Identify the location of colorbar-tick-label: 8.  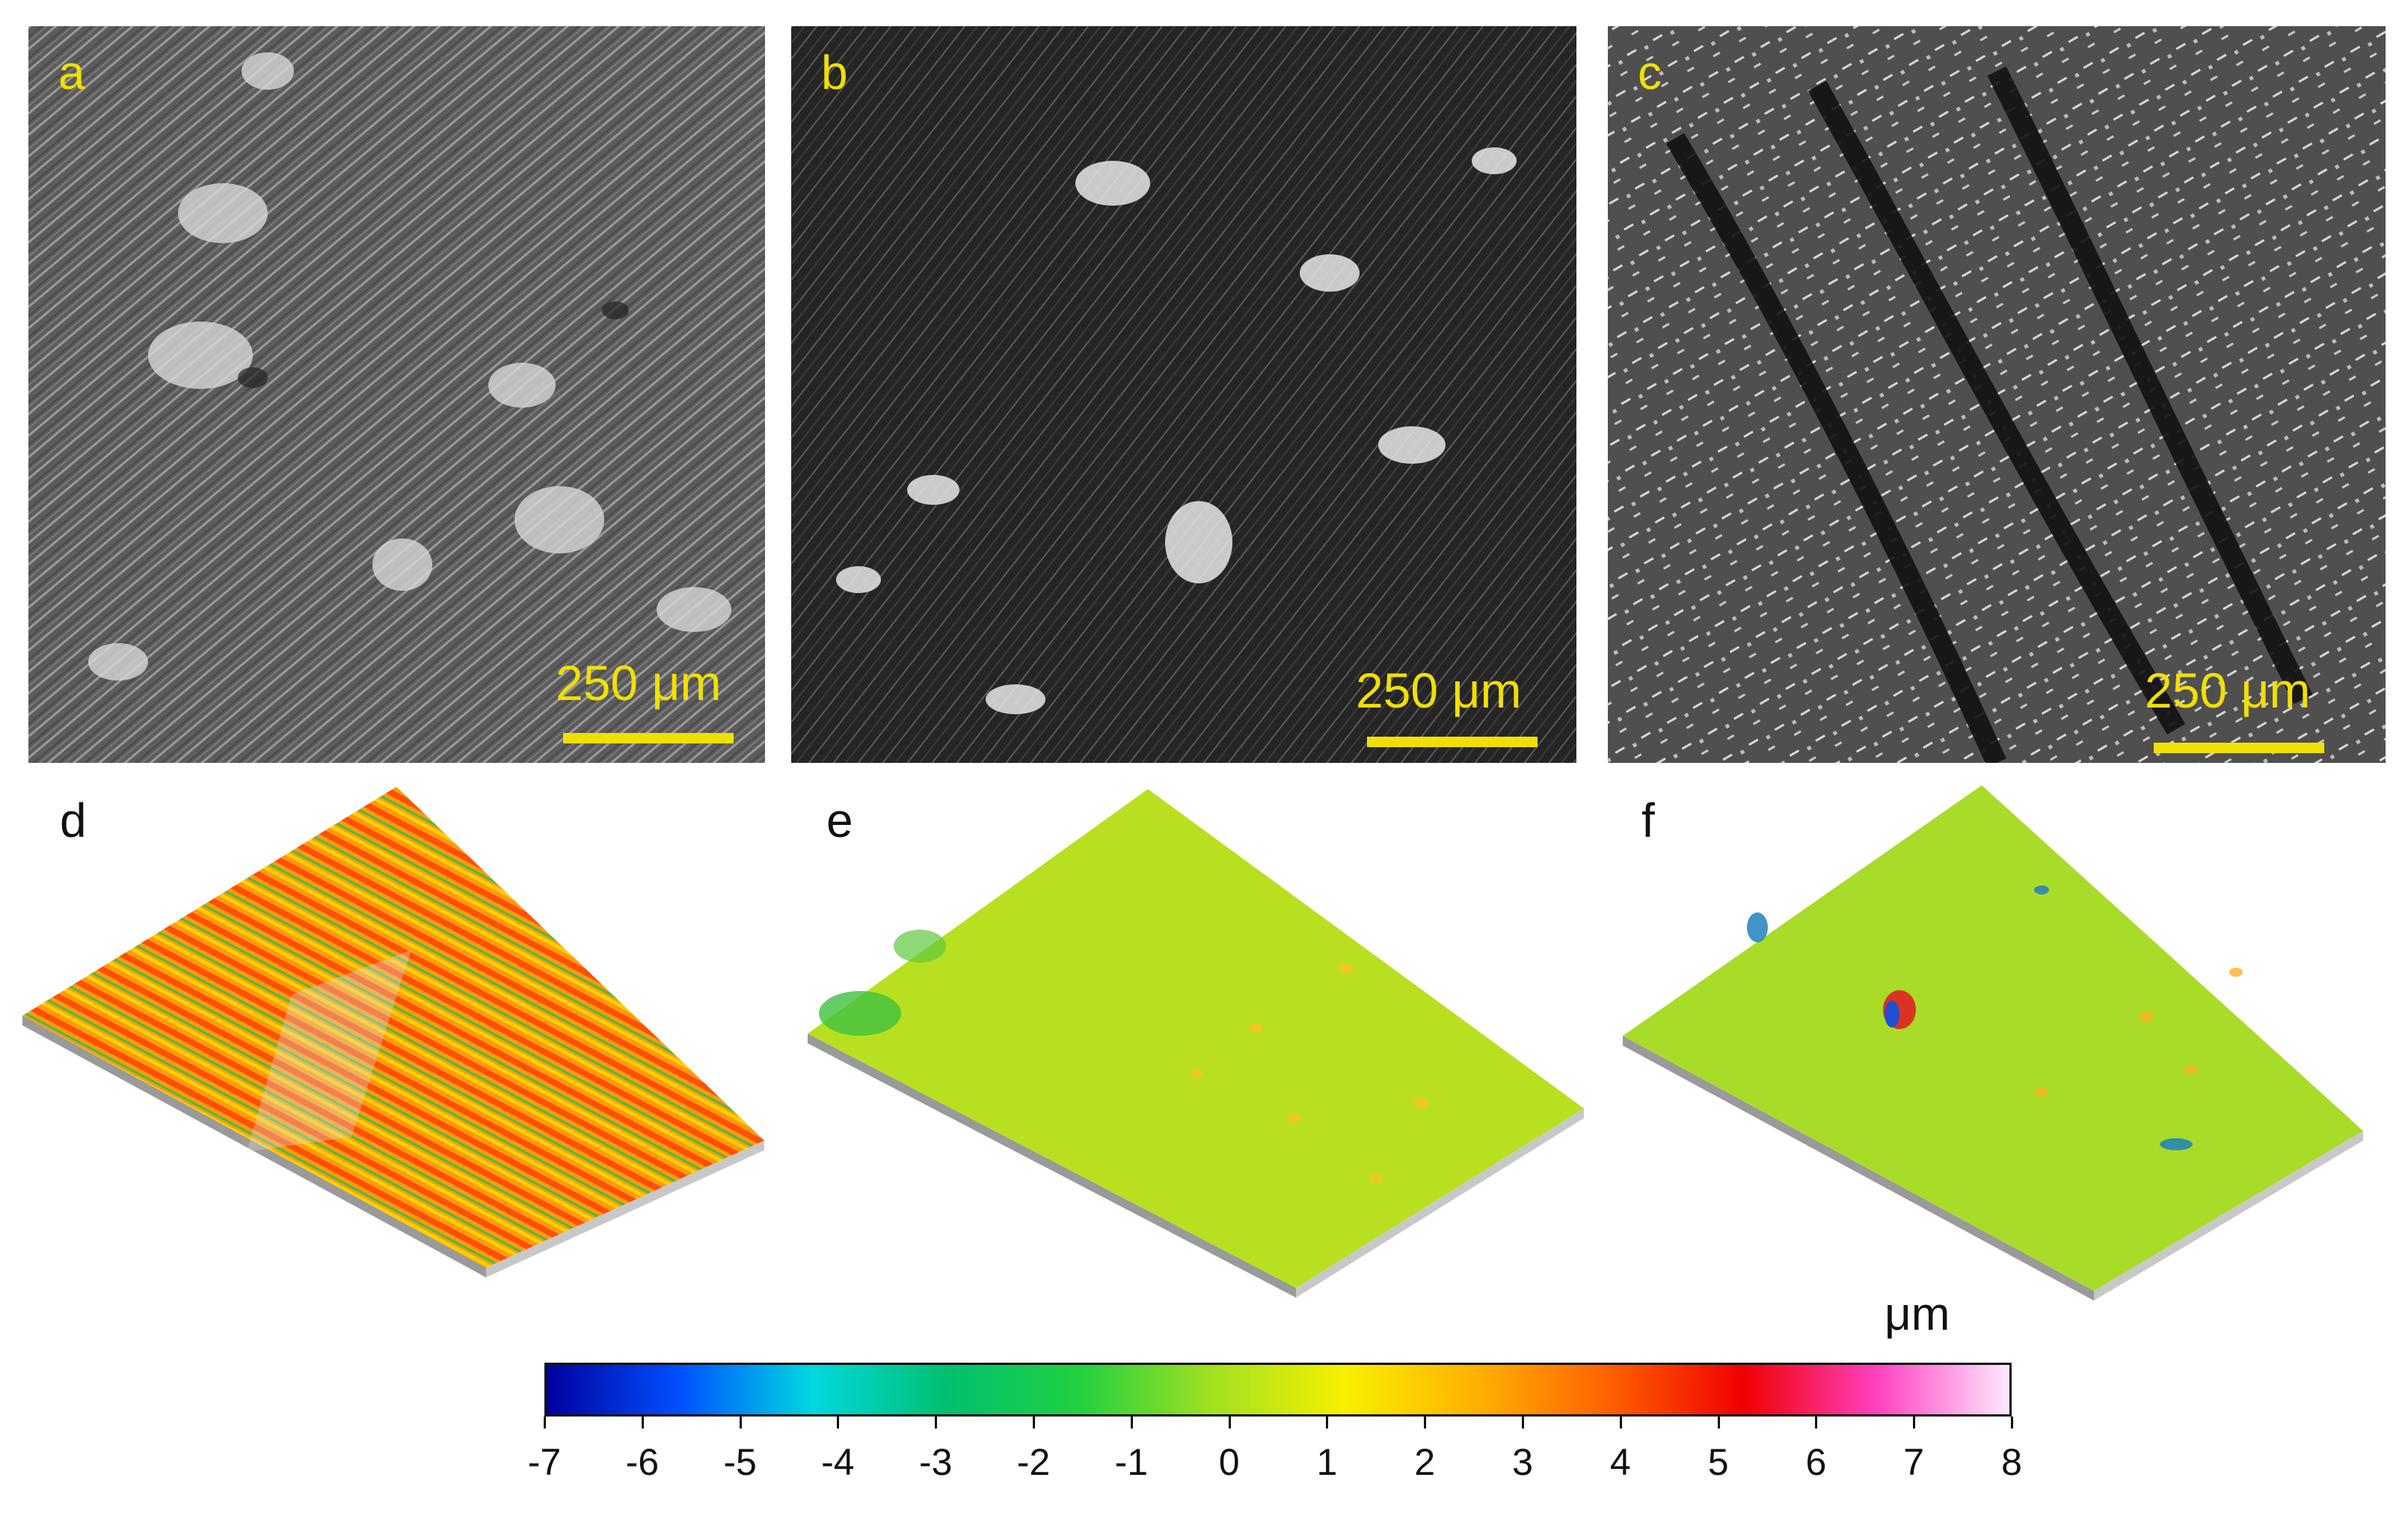
(2011, 1462).